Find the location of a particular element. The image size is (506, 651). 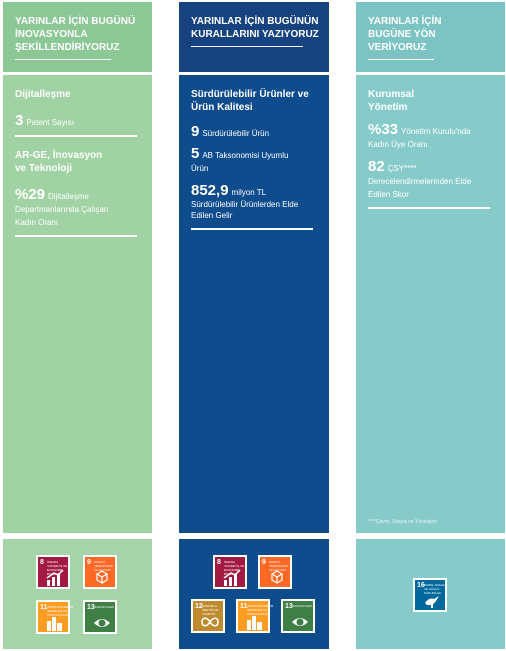

section-title: Kurumsal Yönetim is located at coordinates (391, 101).